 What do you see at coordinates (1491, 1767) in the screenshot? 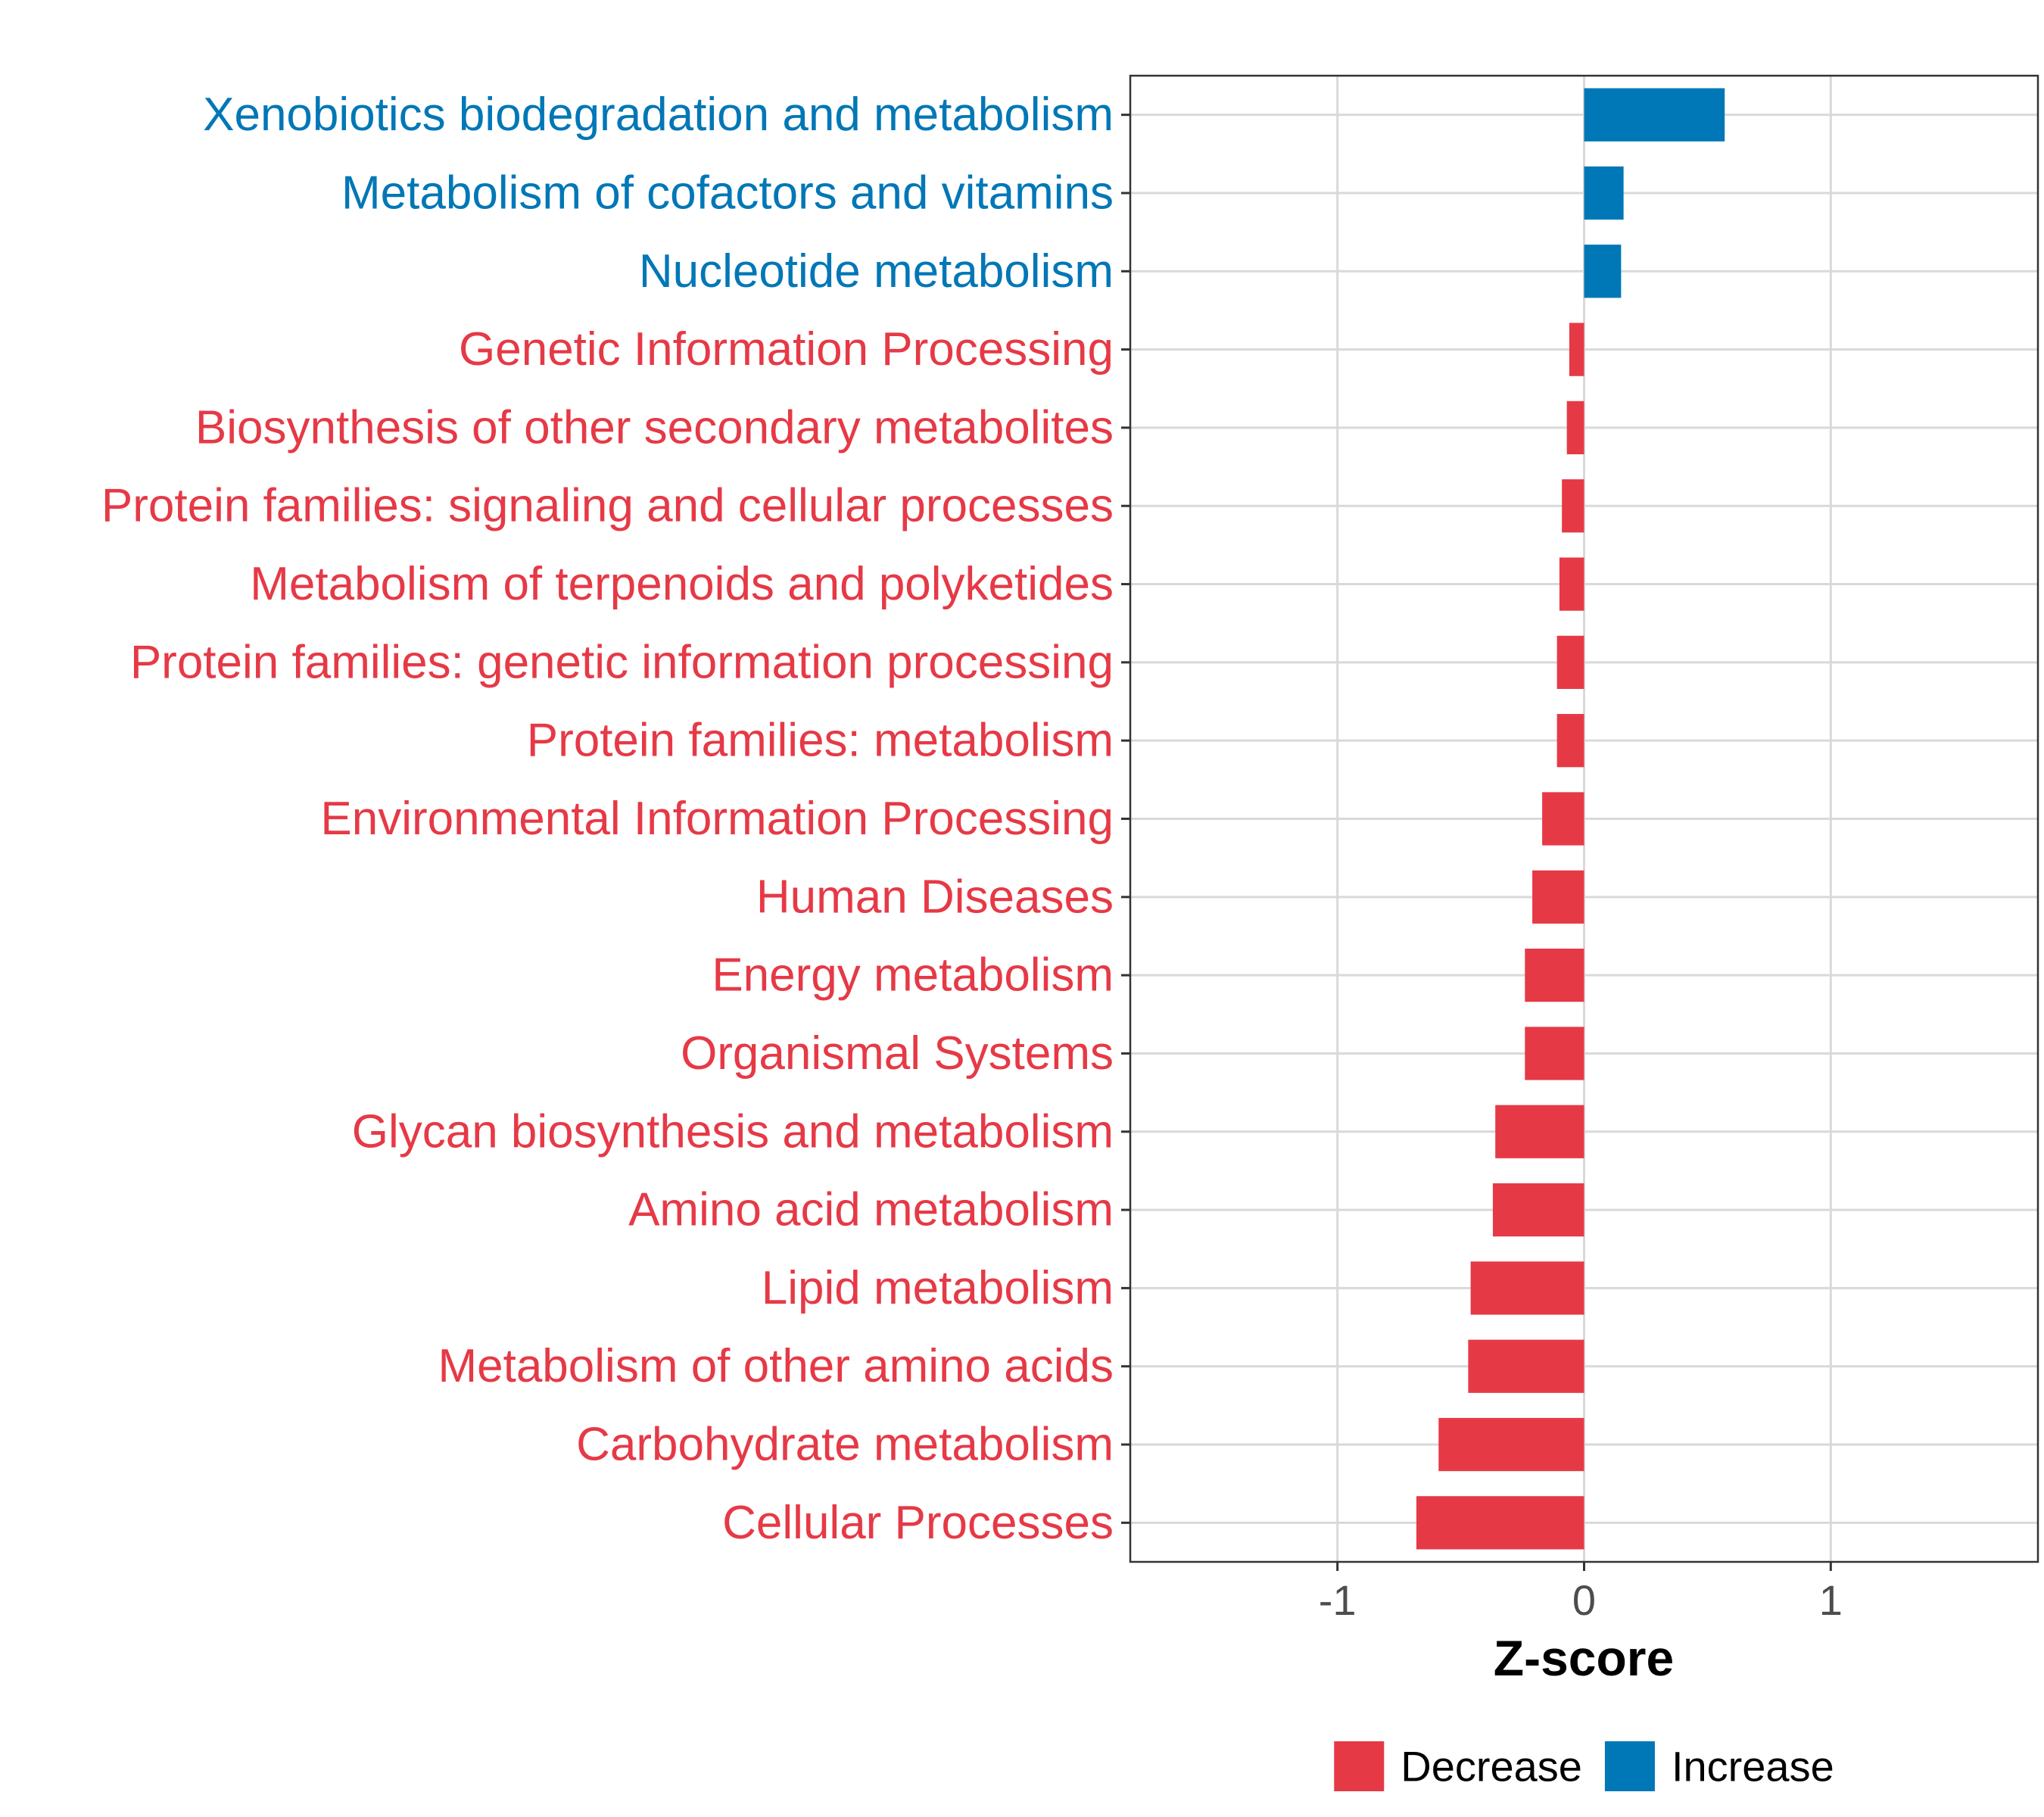
I see `legend-label-decrease: Decrease` at bounding box center [1491, 1767].